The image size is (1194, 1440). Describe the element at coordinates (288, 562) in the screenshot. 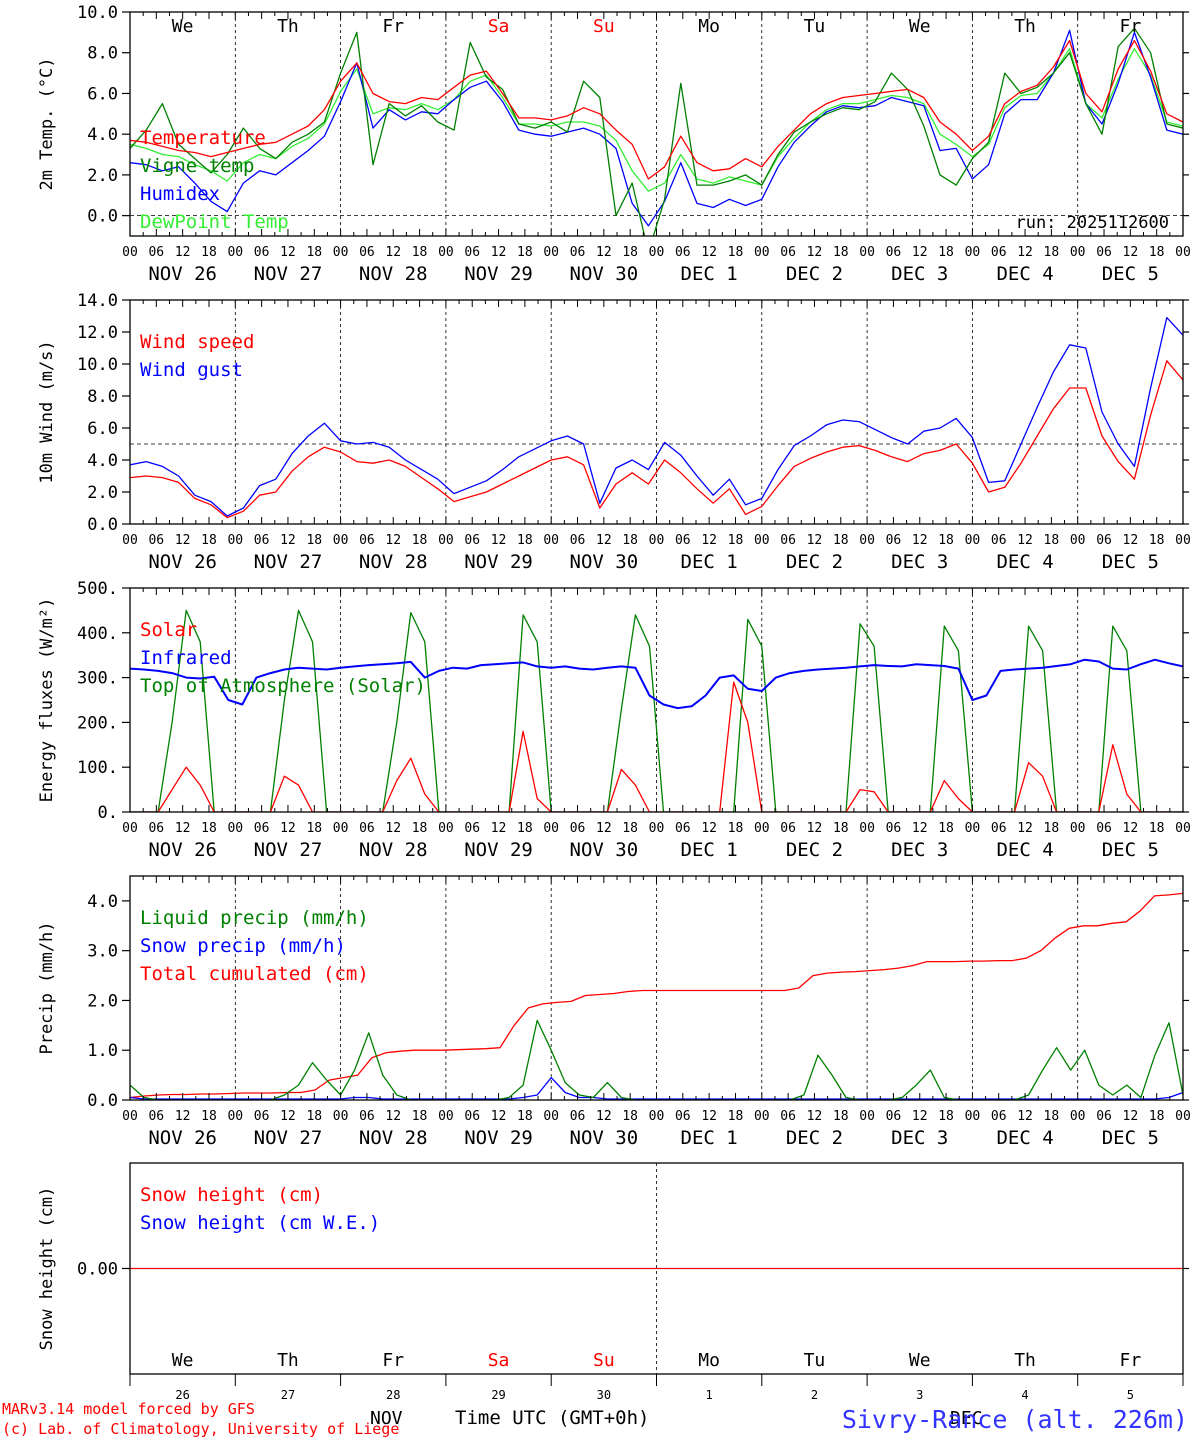

I see `date-label: NOV 27` at that location.